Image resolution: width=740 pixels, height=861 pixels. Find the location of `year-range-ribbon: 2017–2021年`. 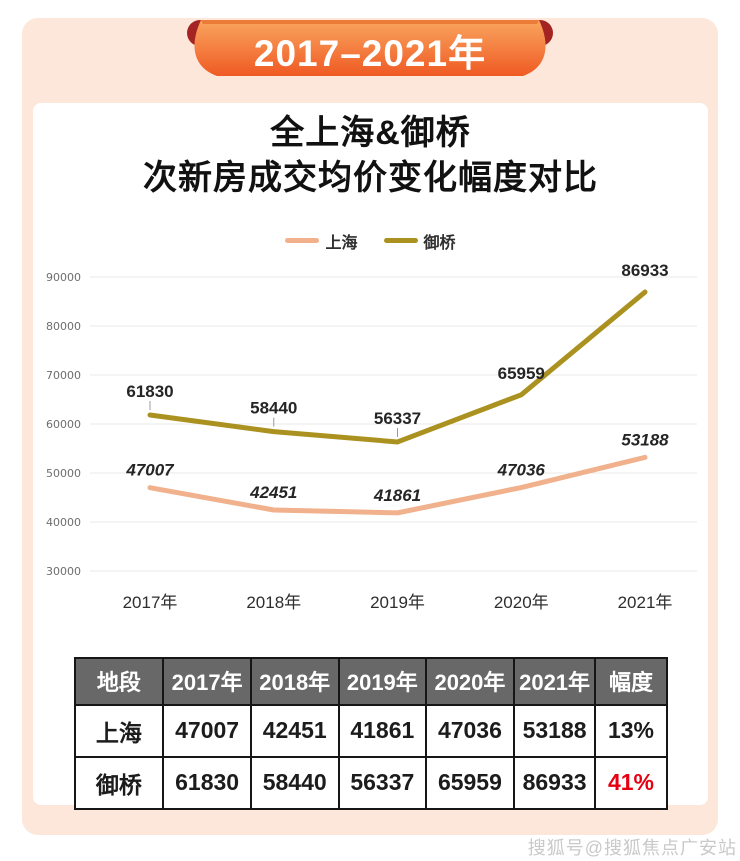

year-range-ribbon: 2017–2021年 is located at coordinates (370, 47).